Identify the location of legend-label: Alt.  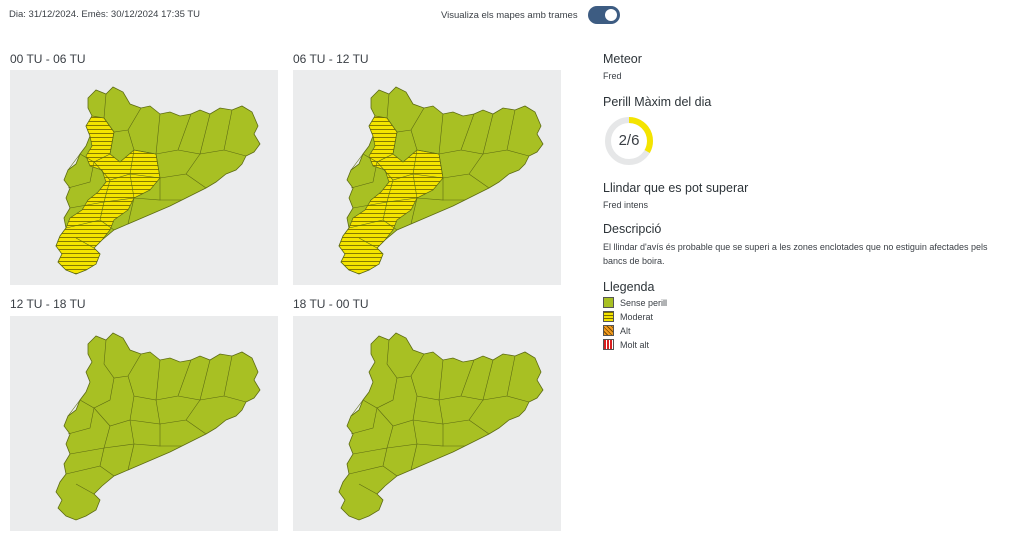
(625, 330).